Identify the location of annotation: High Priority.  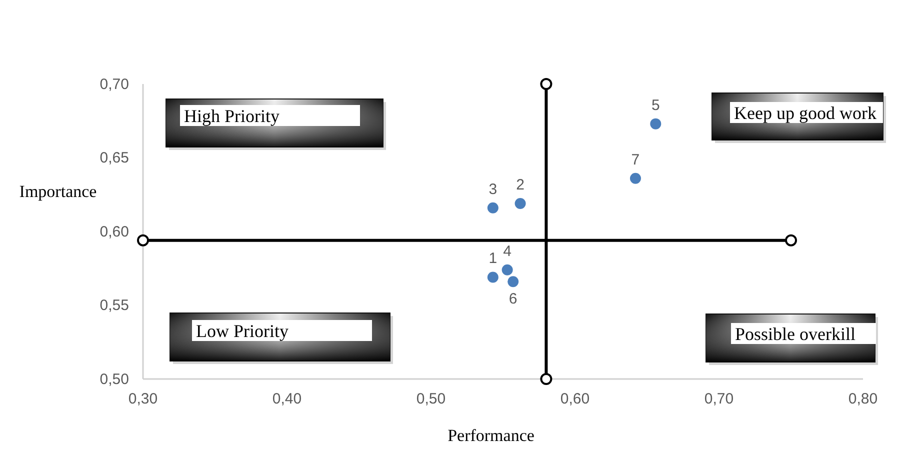
(232, 116).